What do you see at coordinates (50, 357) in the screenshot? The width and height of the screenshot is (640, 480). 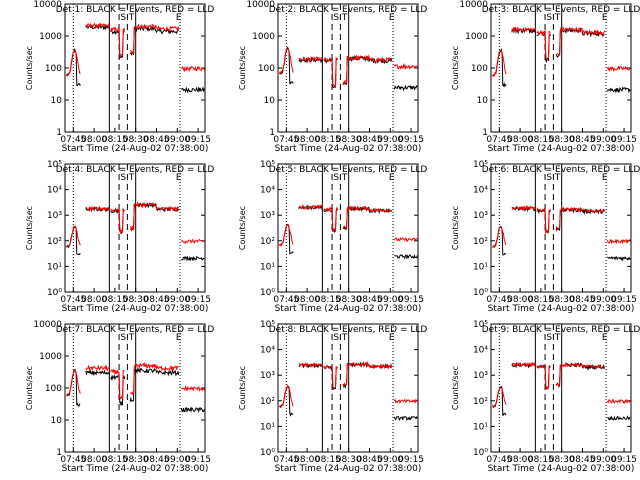 I see `y-tick-label: 1000` at bounding box center [50, 357].